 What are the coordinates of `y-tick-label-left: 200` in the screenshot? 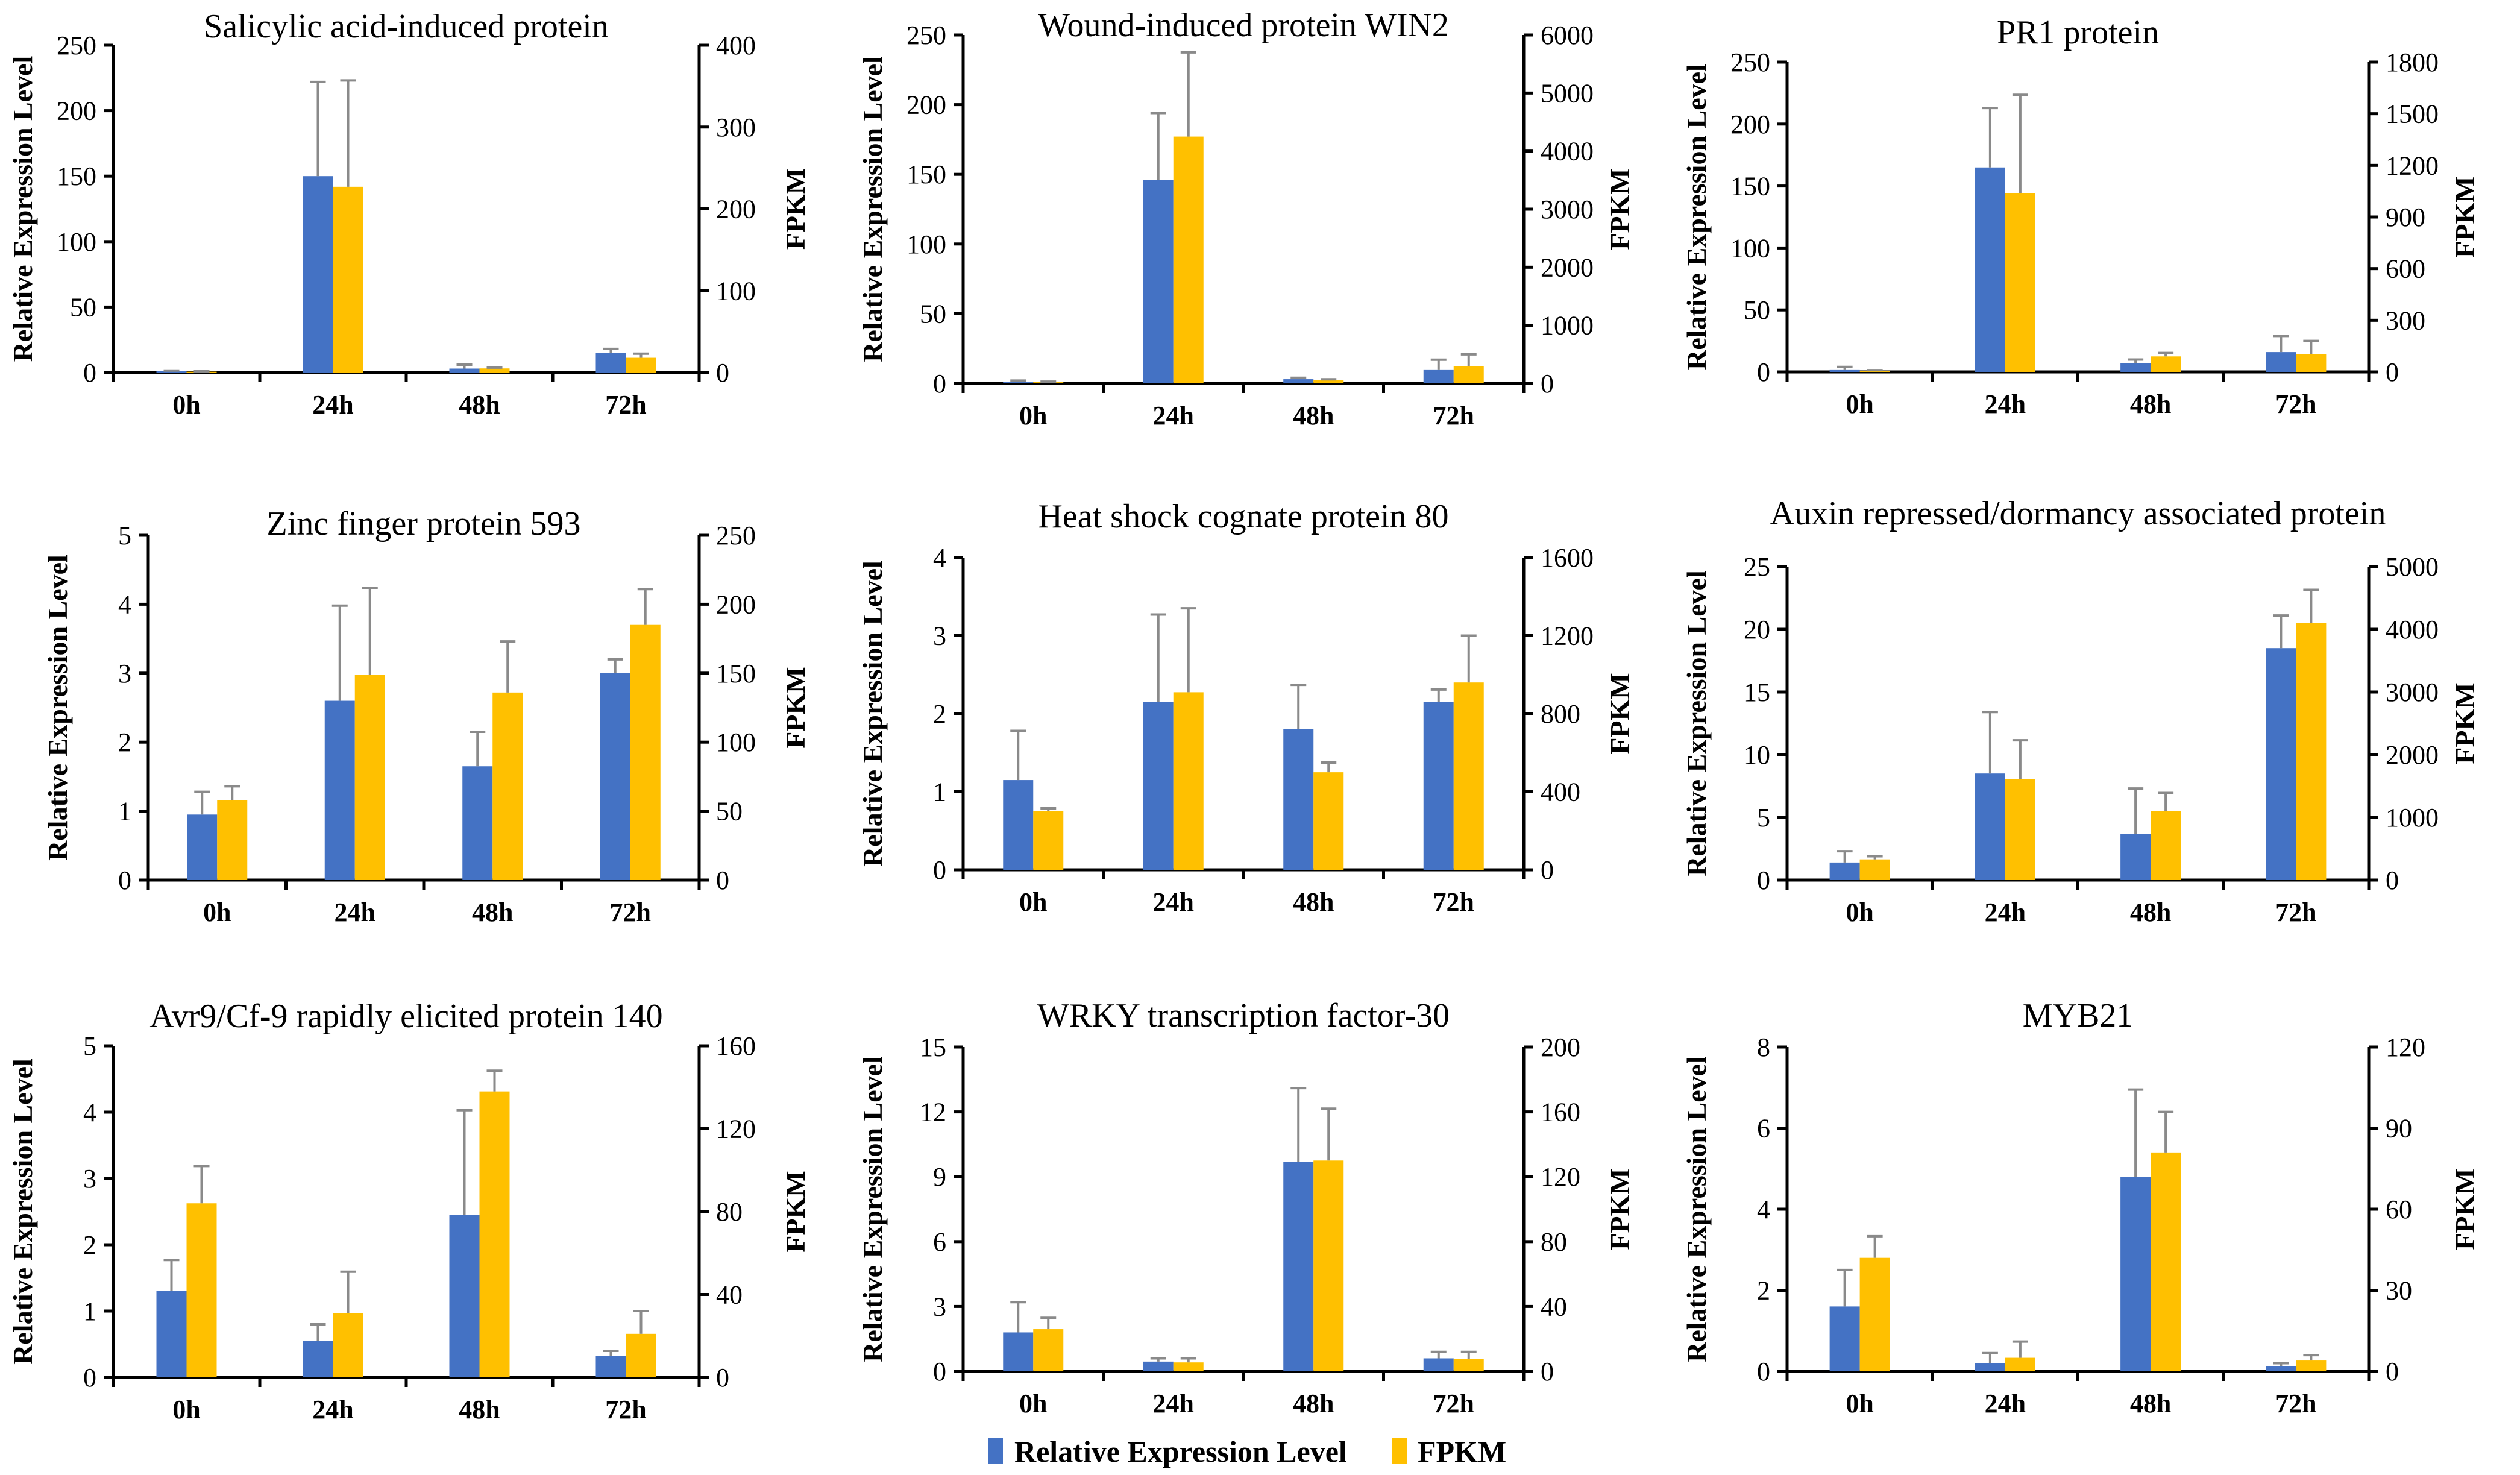 It's located at (1750, 125).